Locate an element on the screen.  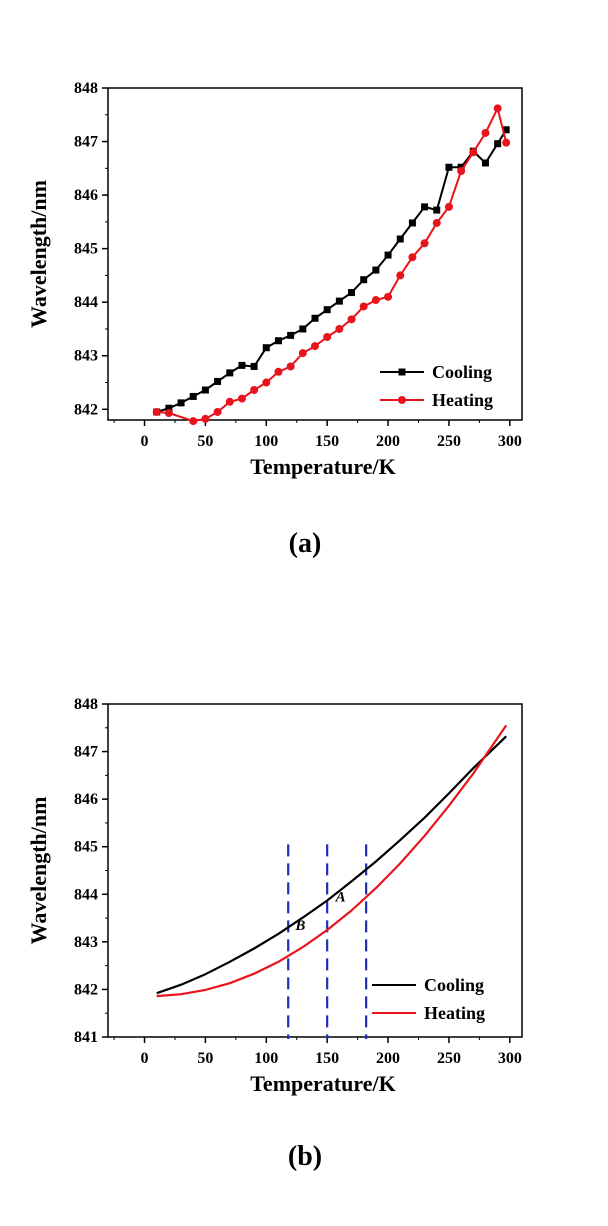
series-line-heating is located at coordinates (332, 861).